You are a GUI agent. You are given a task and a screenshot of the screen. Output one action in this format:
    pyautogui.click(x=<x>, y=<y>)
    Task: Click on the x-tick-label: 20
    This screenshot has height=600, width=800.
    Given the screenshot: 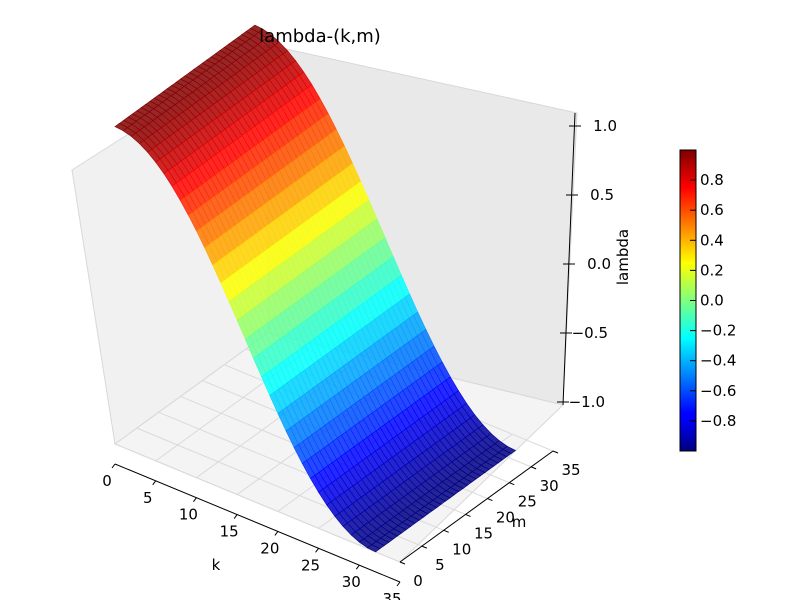 What is the action you would take?
    pyautogui.click(x=269, y=548)
    